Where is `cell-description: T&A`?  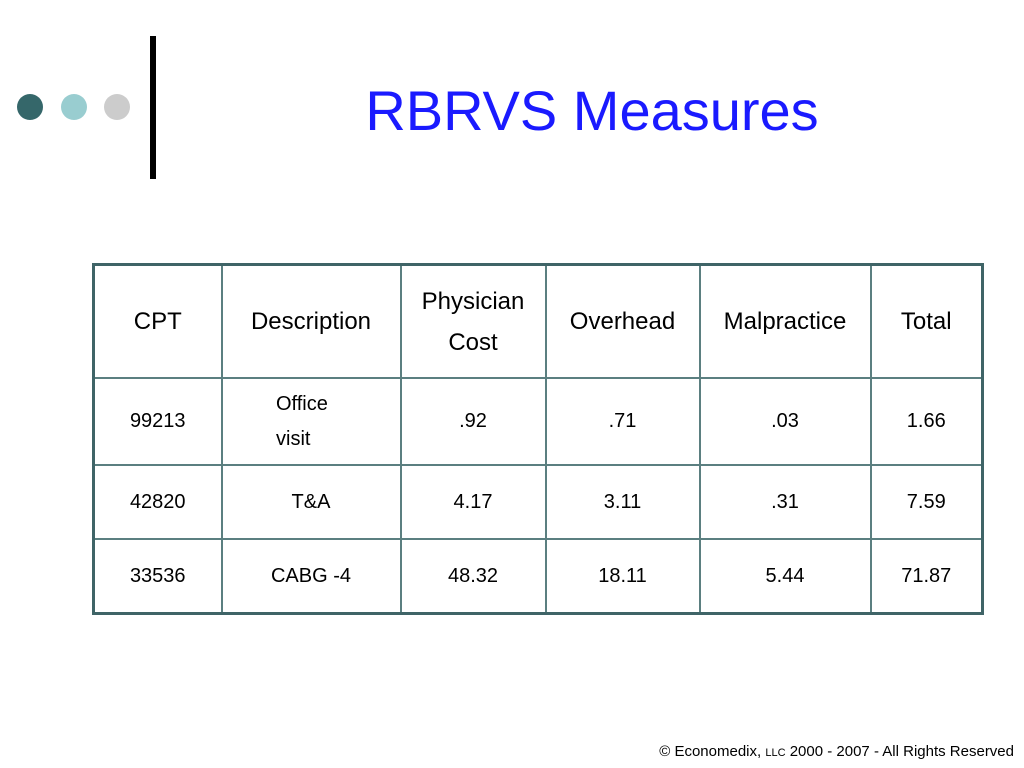 cell-description: T&A is located at coordinates (311, 502).